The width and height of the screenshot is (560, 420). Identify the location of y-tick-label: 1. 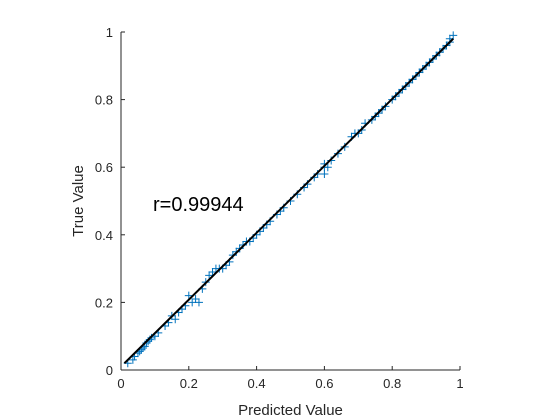
(109, 32).